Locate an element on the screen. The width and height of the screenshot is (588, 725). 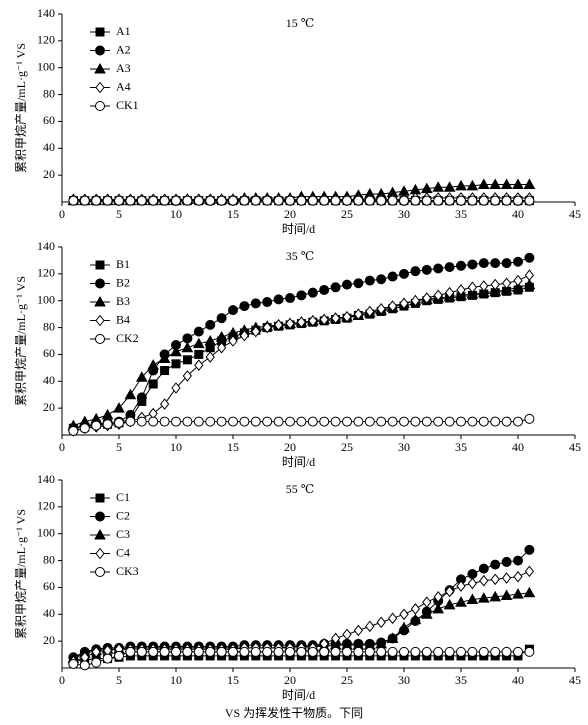
legend-label: A1 is located at coordinates (123, 31).